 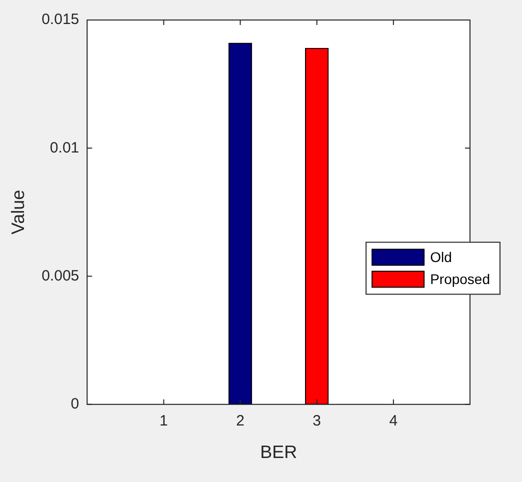 What do you see at coordinates (61, 275) in the screenshot?
I see `y-tick-label: 0.005` at bounding box center [61, 275].